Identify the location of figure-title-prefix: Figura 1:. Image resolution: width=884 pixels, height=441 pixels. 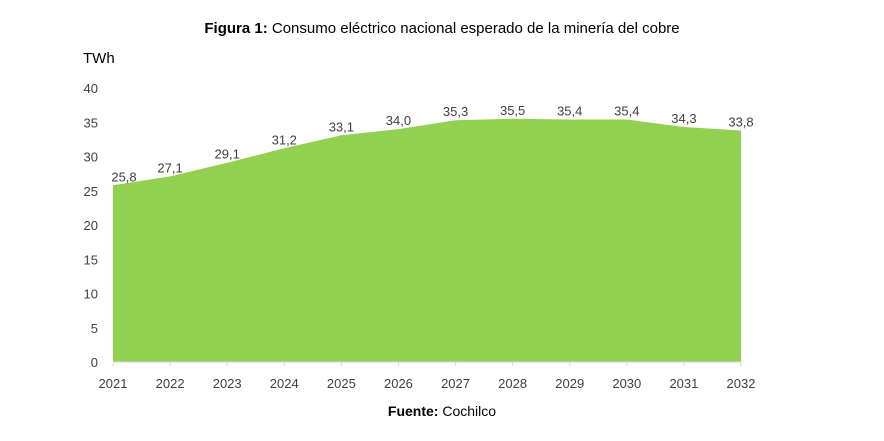
(236, 28).